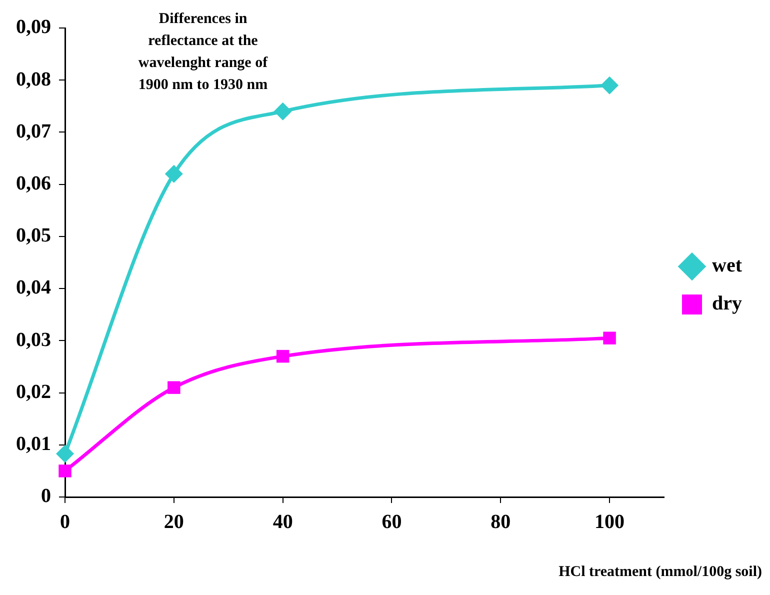 The image size is (770, 595). Describe the element at coordinates (33, 391) in the screenshot. I see `y-tick-label: 0,02` at that location.